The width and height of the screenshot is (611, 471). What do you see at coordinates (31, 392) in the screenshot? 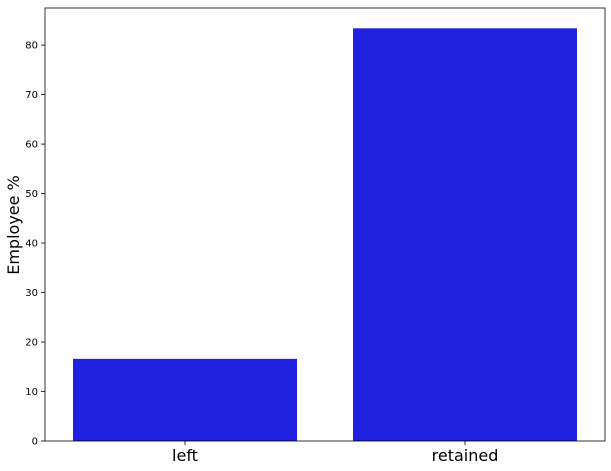
I see `y-tick-label: 10` at bounding box center [31, 392].